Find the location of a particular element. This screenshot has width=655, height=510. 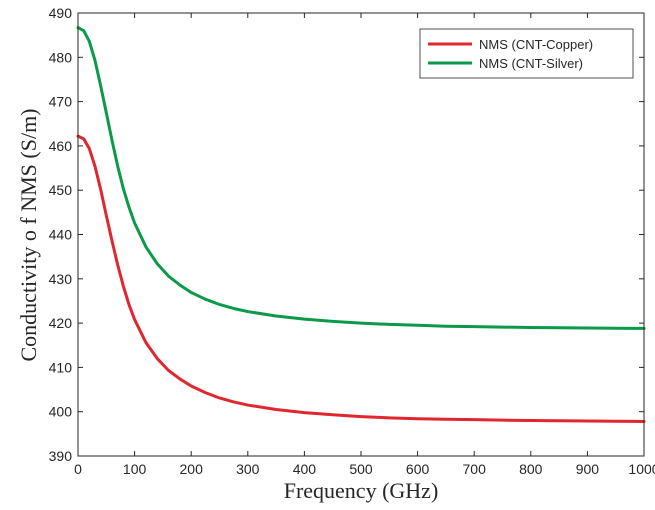

x-tick-label: 0 is located at coordinates (78, 469).